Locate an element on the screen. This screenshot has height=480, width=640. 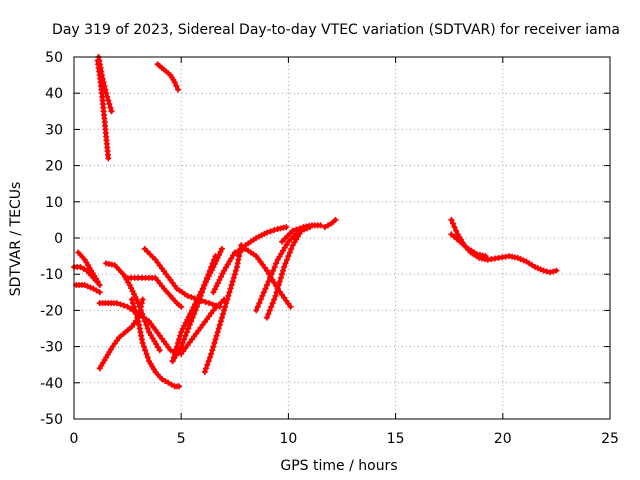
y-axis-label: SDTVAR / TECUs is located at coordinates (16, 239).